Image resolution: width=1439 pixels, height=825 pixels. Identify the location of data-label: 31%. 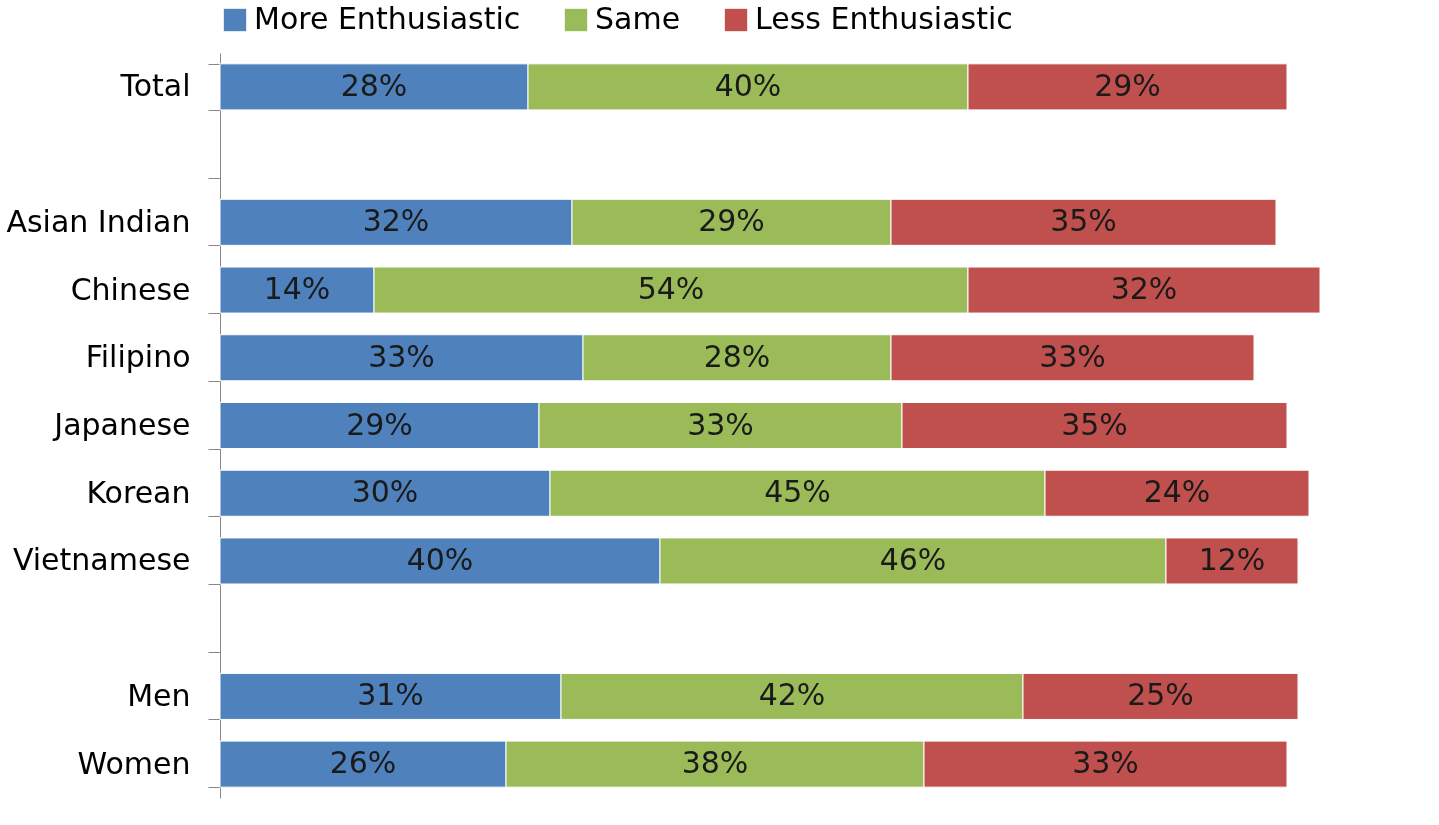
(390, 695).